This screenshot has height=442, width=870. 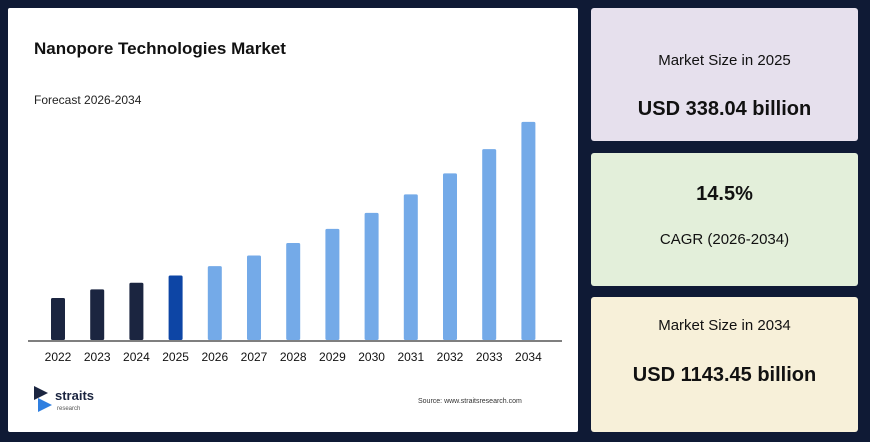 I want to click on x-tick-label: 2027, so click(x=254, y=357).